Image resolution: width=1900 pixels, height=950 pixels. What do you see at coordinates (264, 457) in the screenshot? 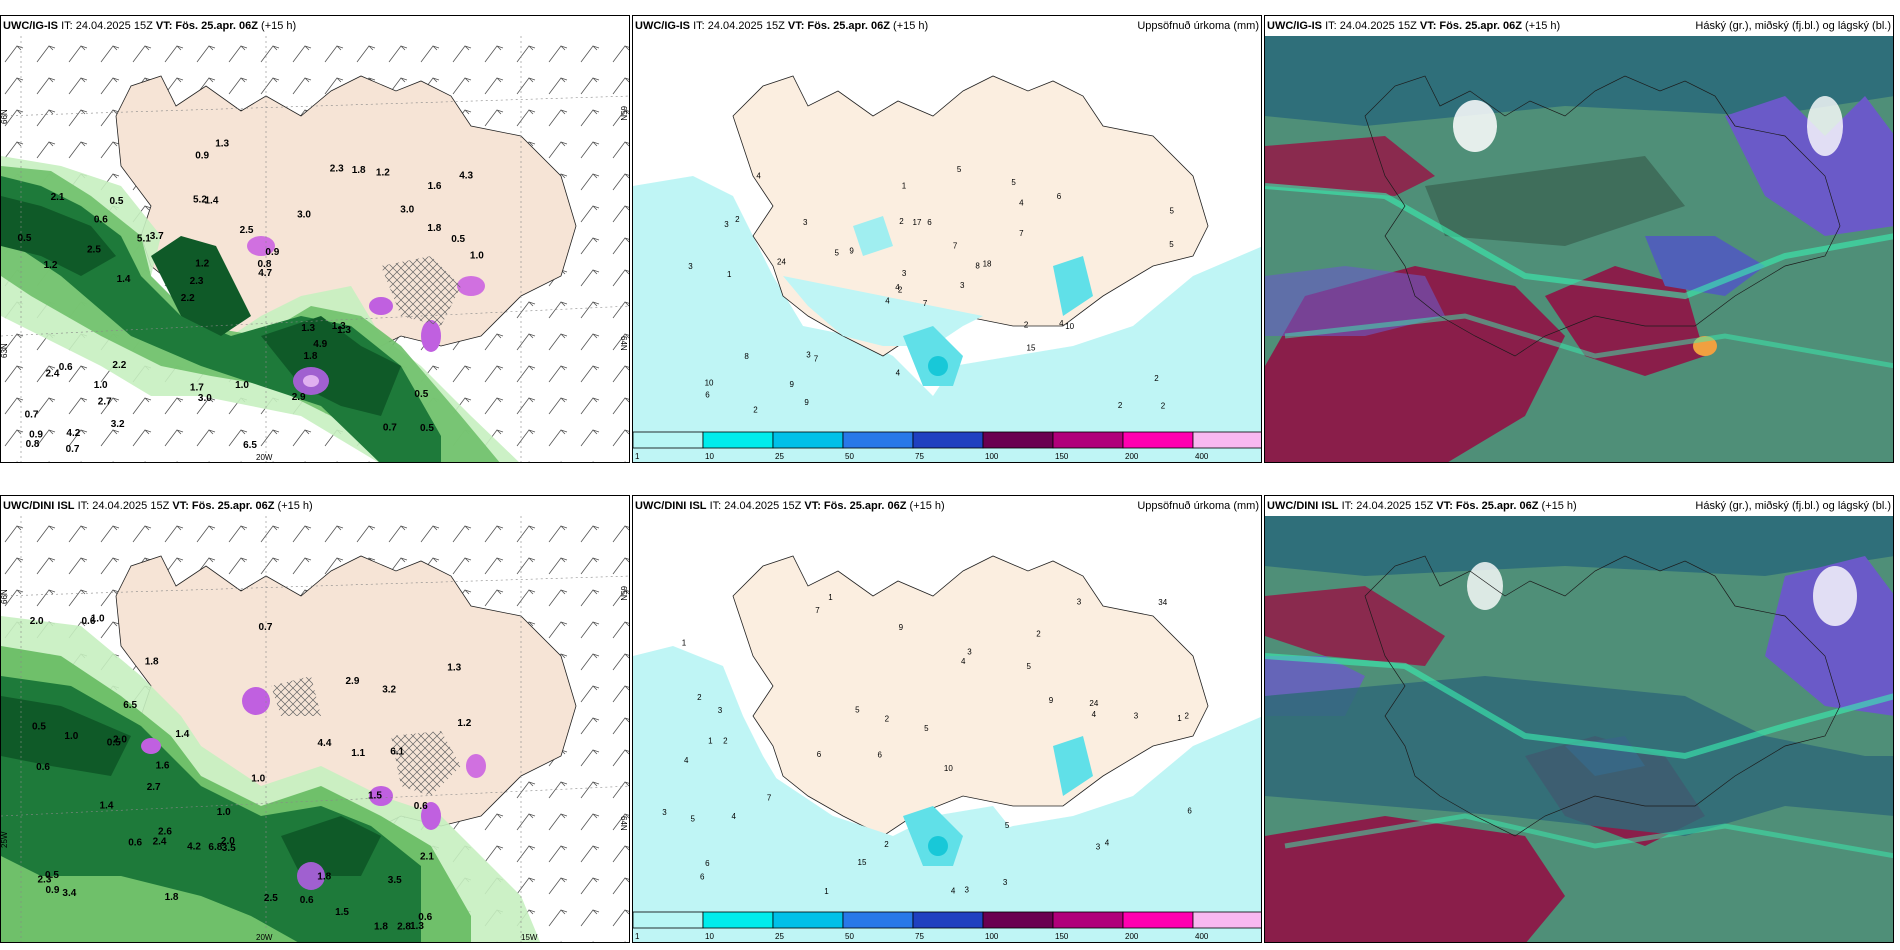
I see `lon-label: 20W` at bounding box center [264, 457].